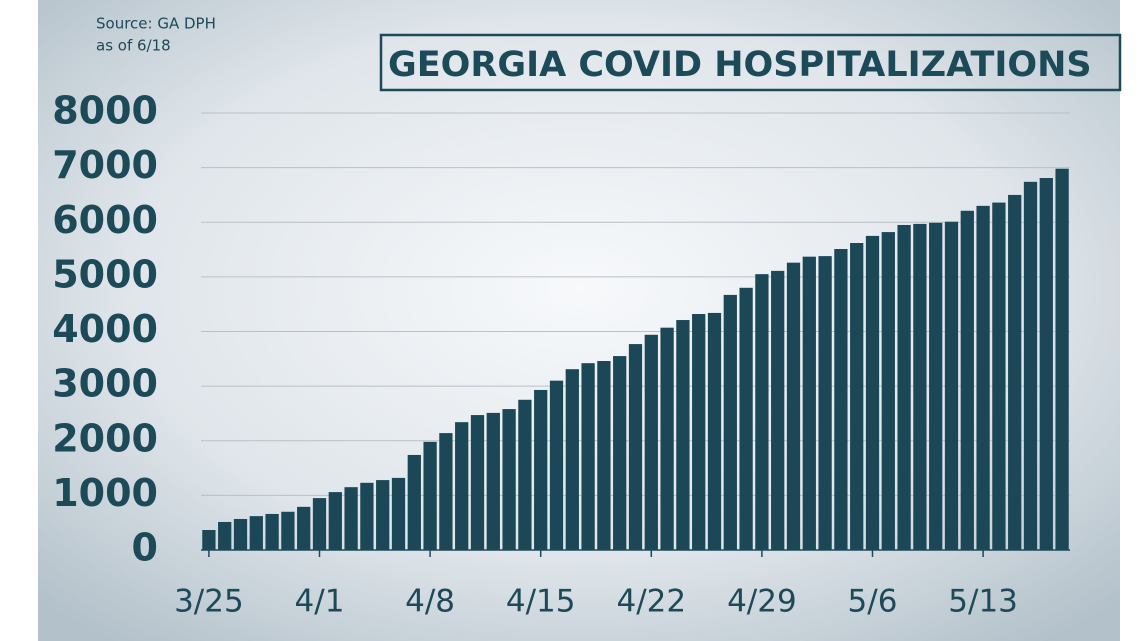  I want to click on y-tick-label: 0, so click(145, 548).